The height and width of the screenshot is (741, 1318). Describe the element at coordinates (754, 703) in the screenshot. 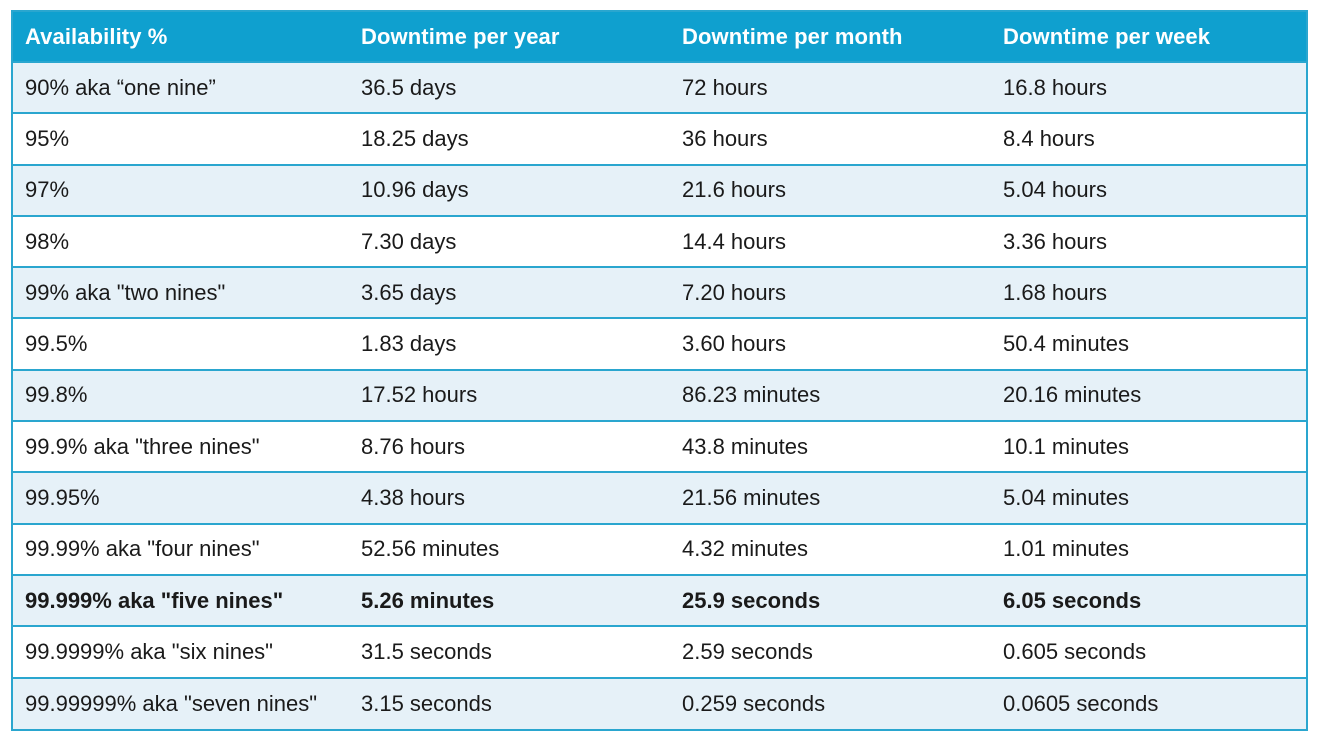

I see `downtime-month-cell: 0.259 seconds` at that location.